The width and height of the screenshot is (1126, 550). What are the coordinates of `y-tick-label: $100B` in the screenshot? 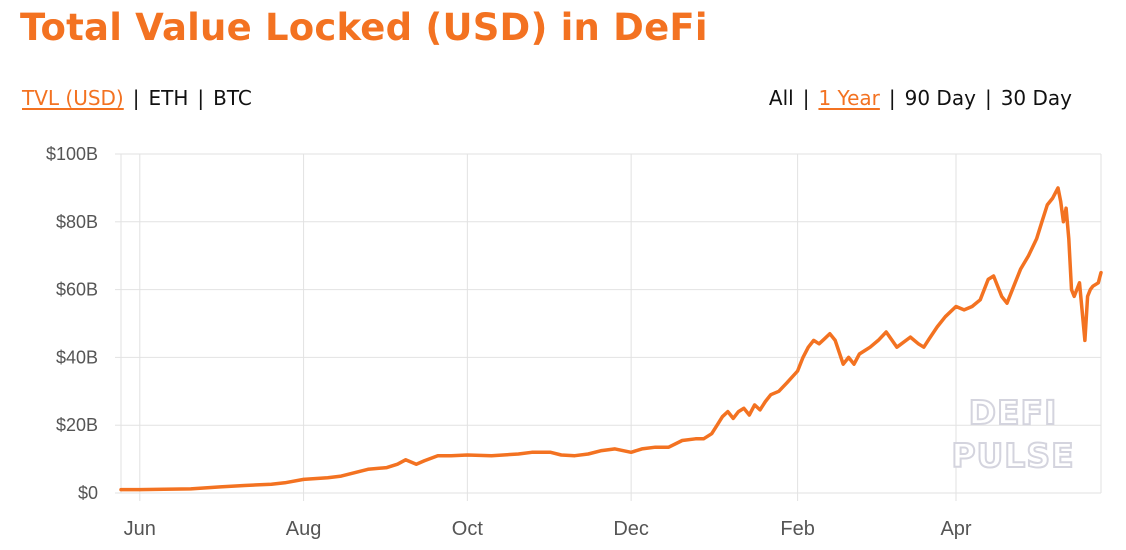 It's located at (72, 154).